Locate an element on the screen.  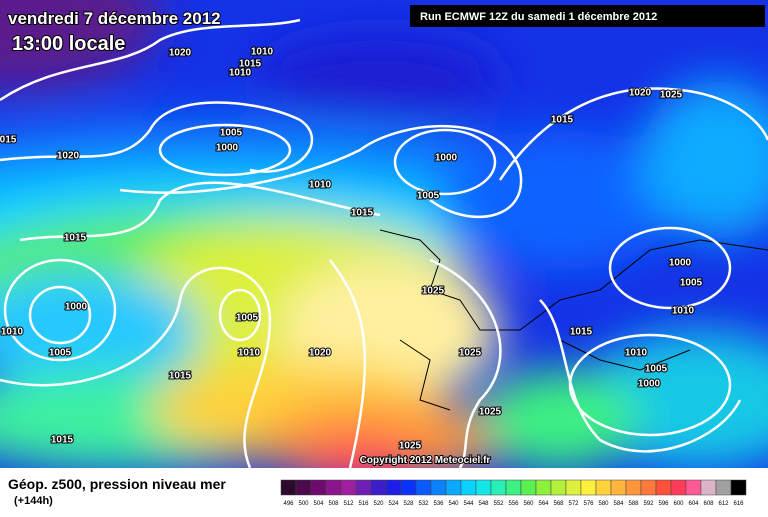
colorbar-label: 520 is located at coordinates (378, 504).